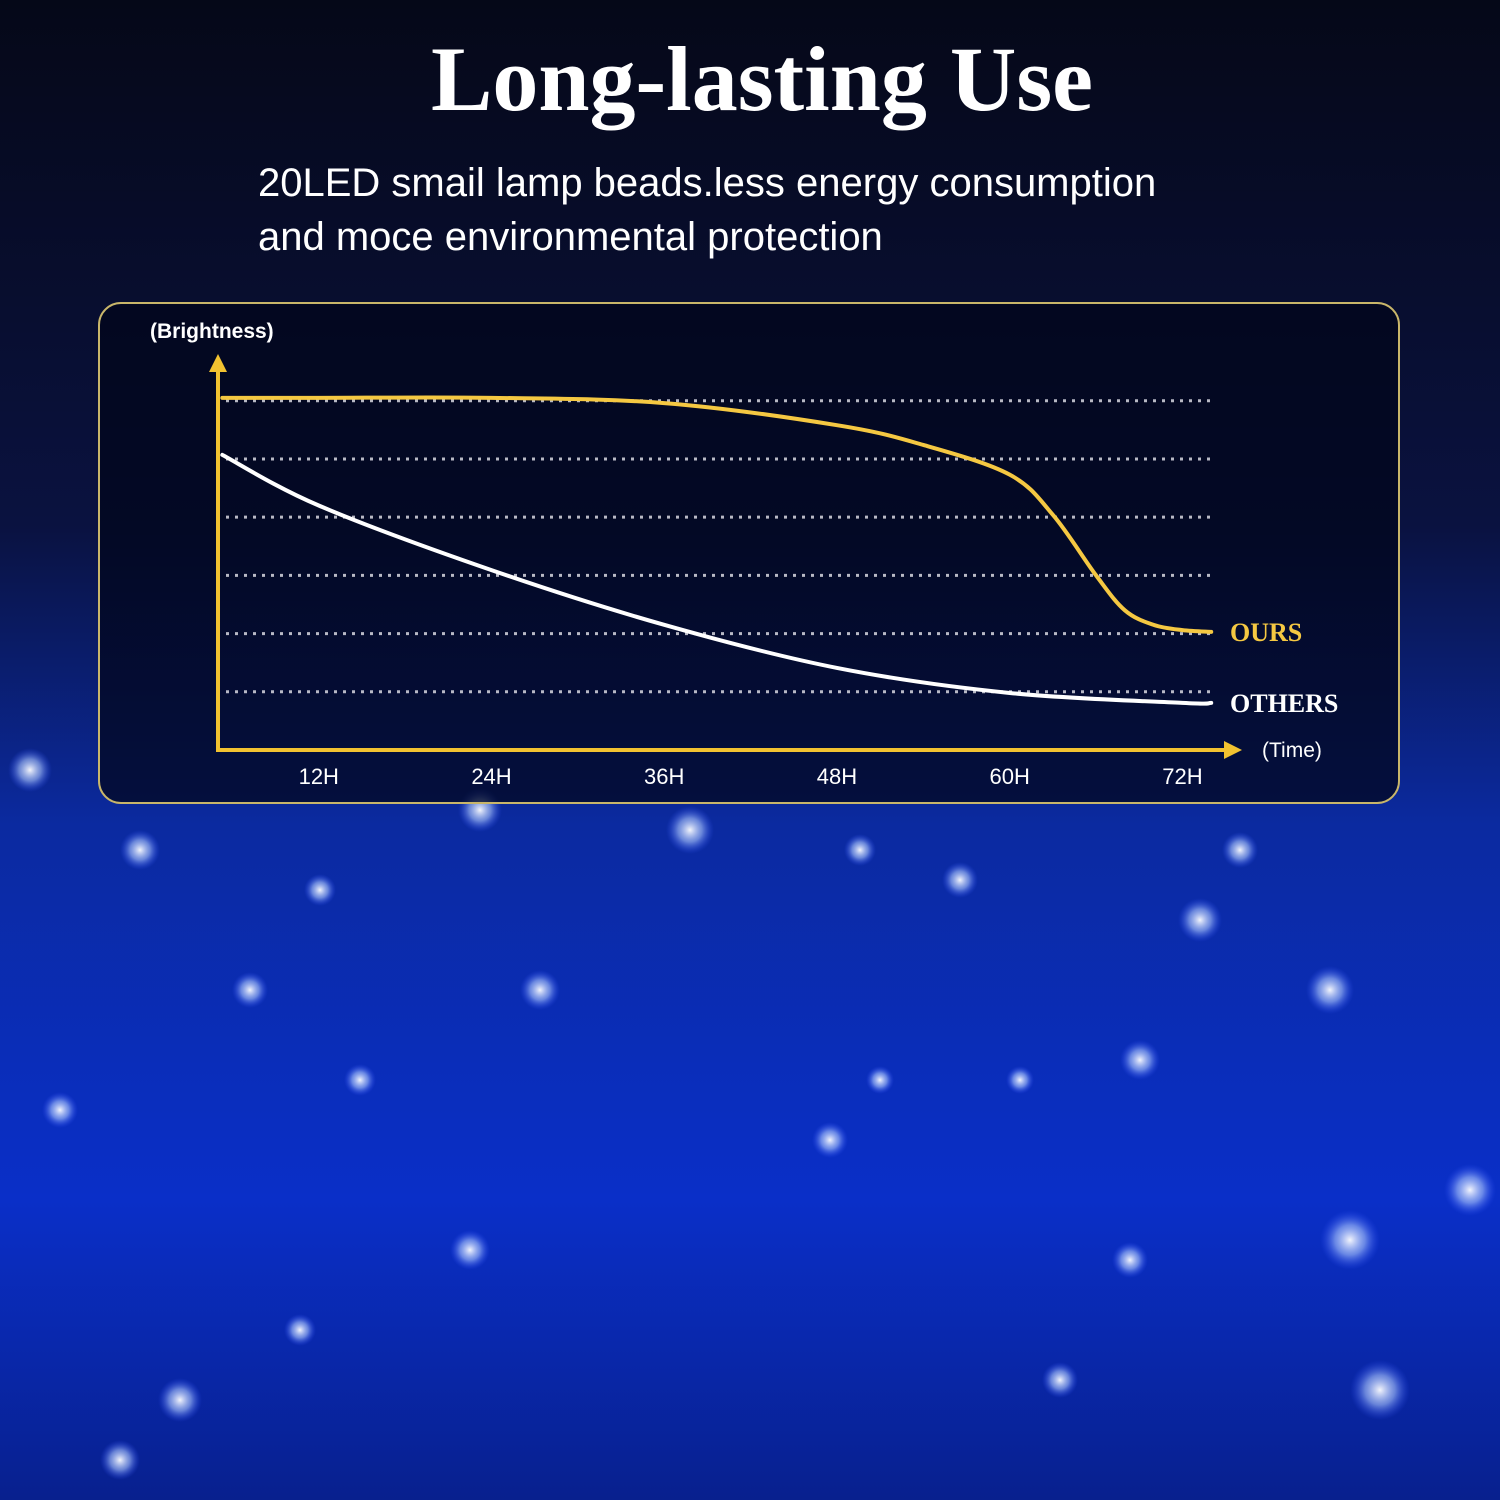 Image resolution: width=1500 pixels, height=1500 pixels. I want to click on x-tick-label: 48H, so click(837, 776).